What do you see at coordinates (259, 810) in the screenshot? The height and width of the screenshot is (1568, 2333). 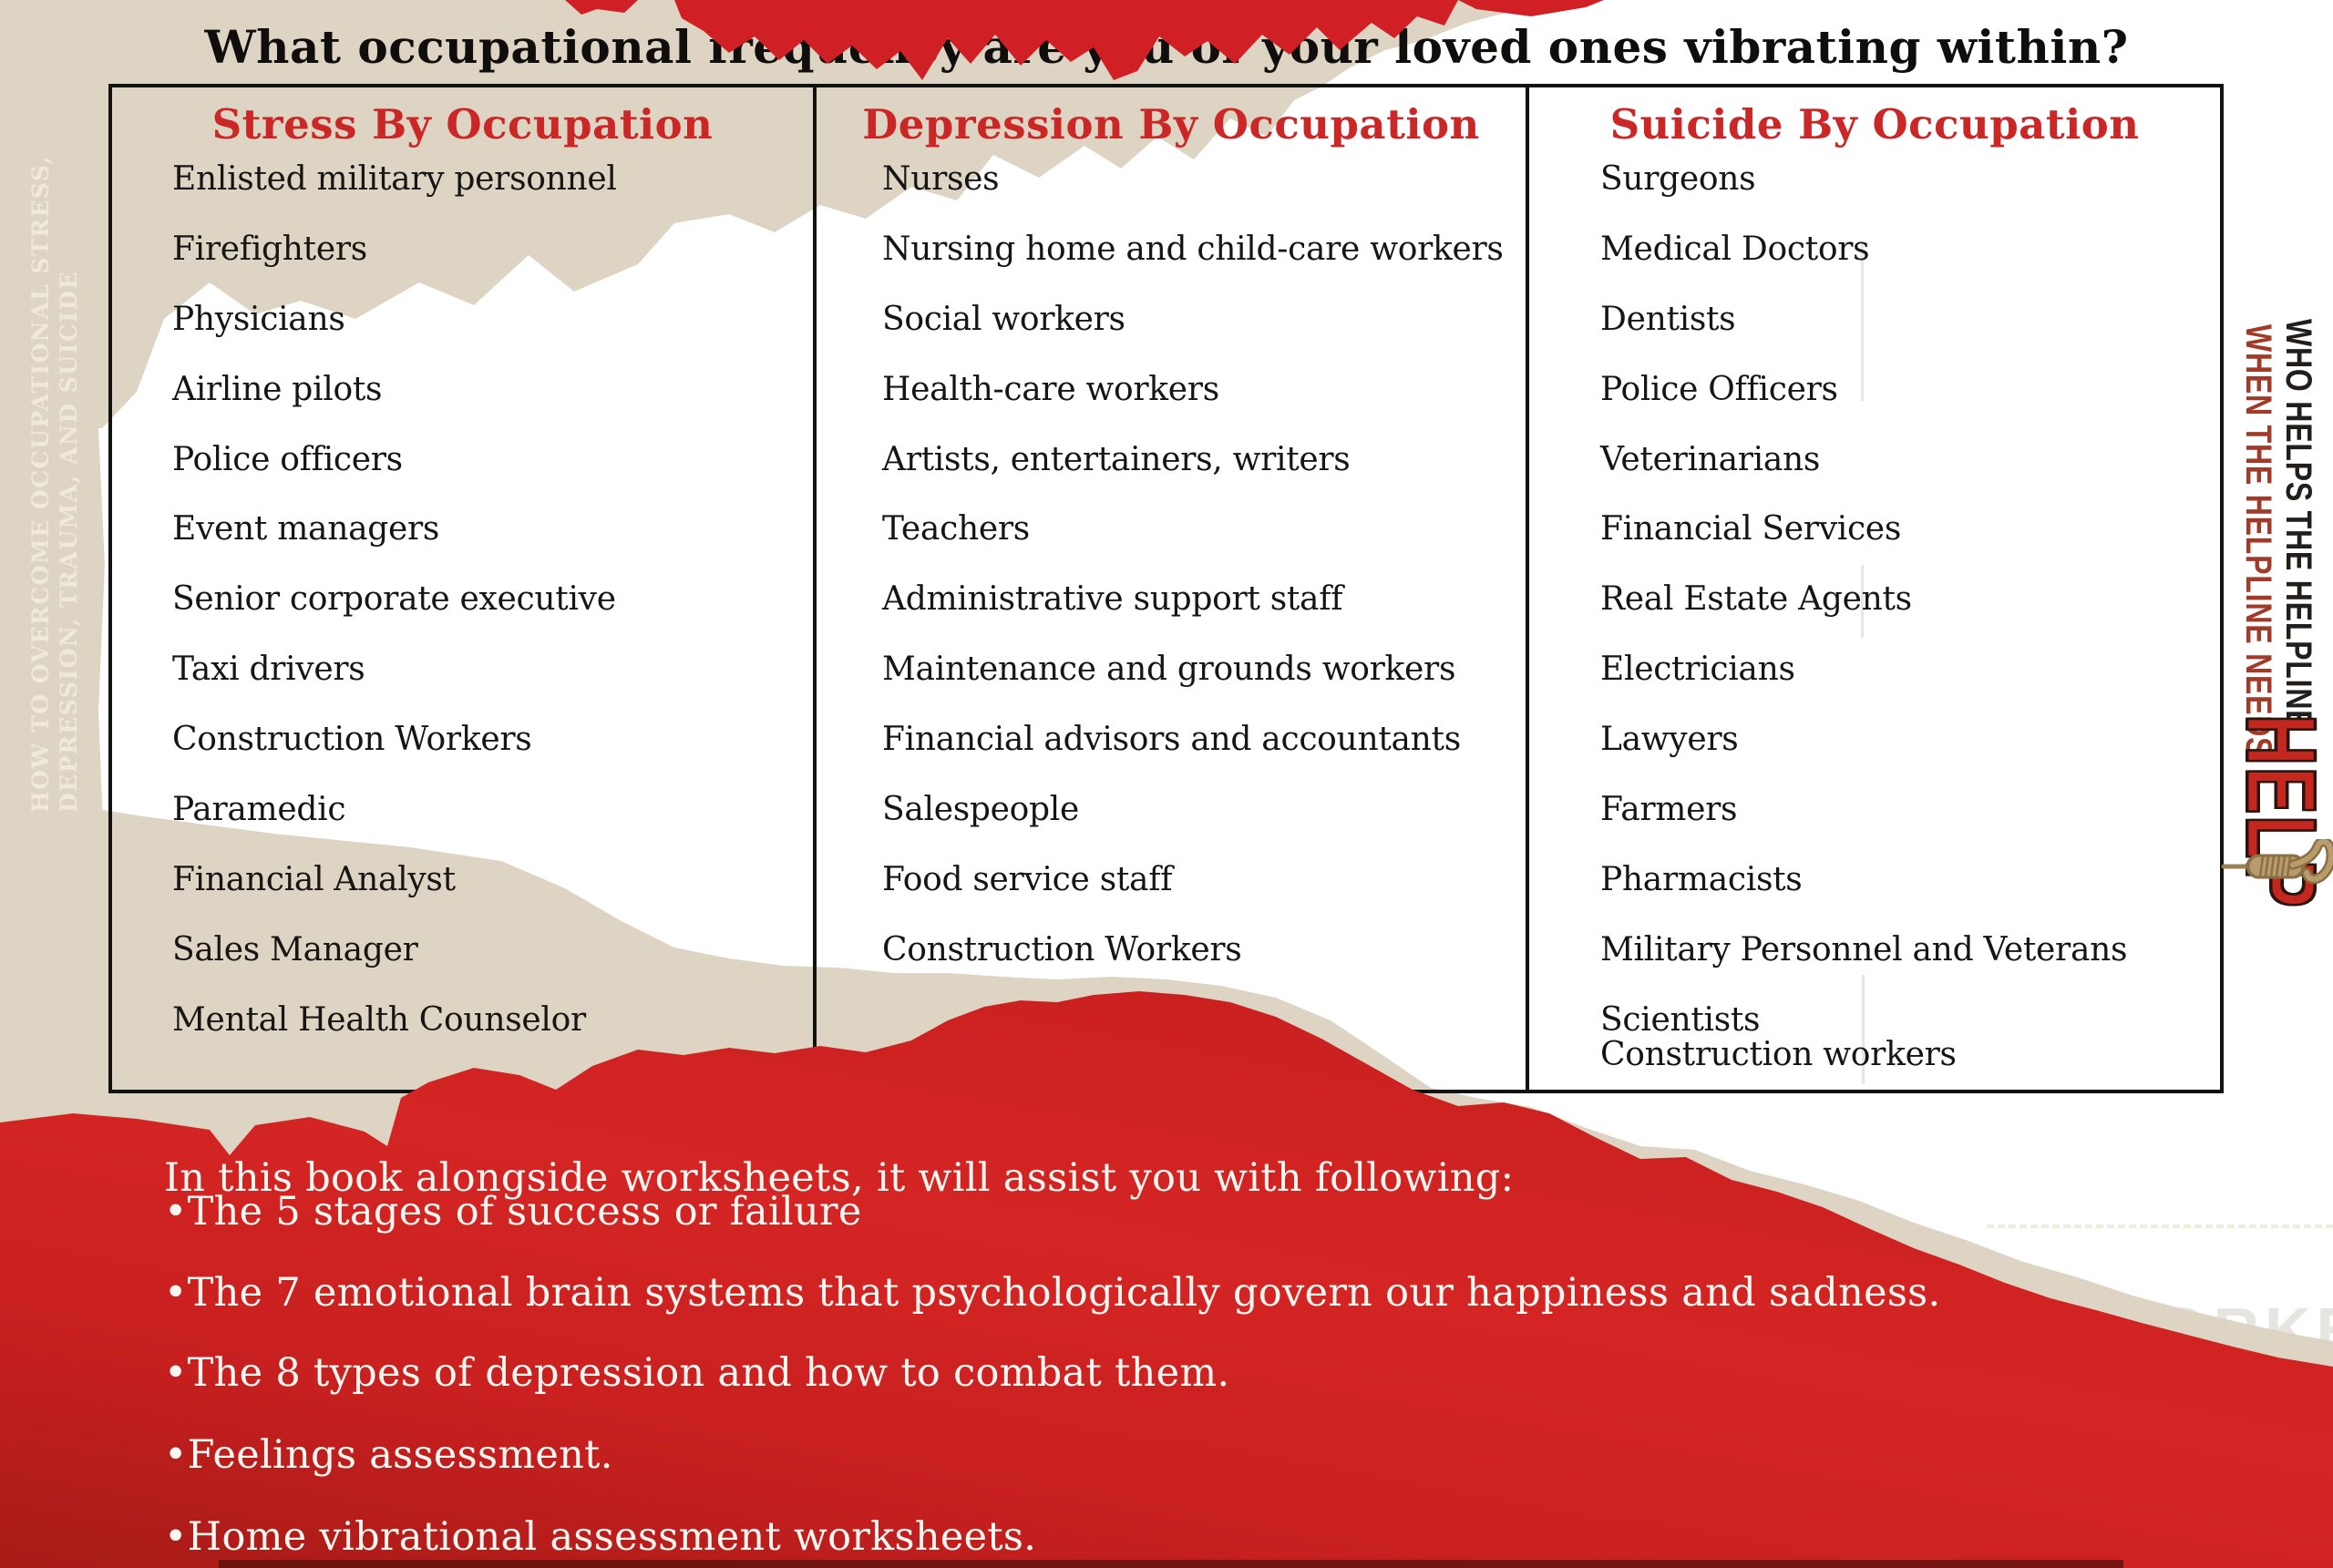 I see `occupation-item: Paramedic` at bounding box center [259, 810].